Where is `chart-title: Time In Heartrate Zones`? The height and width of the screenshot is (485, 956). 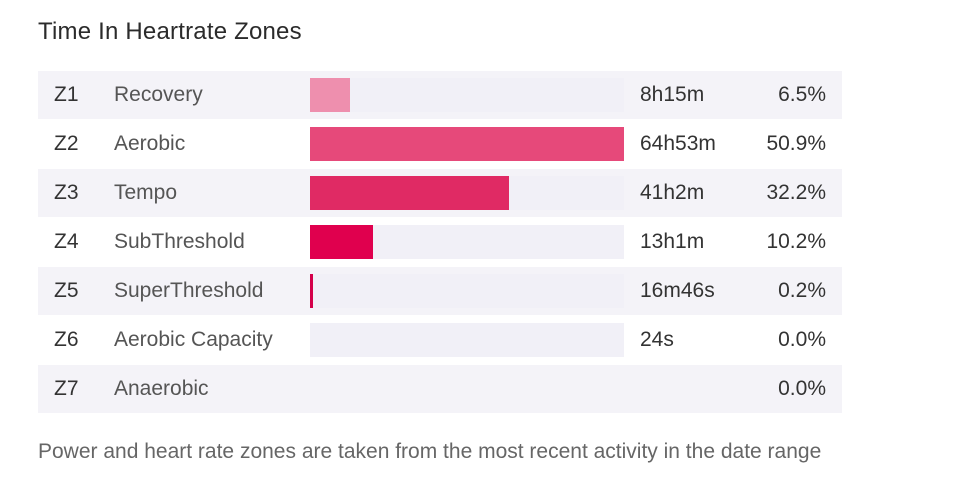
chart-title: Time In Heartrate Zones is located at coordinates (170, 31).